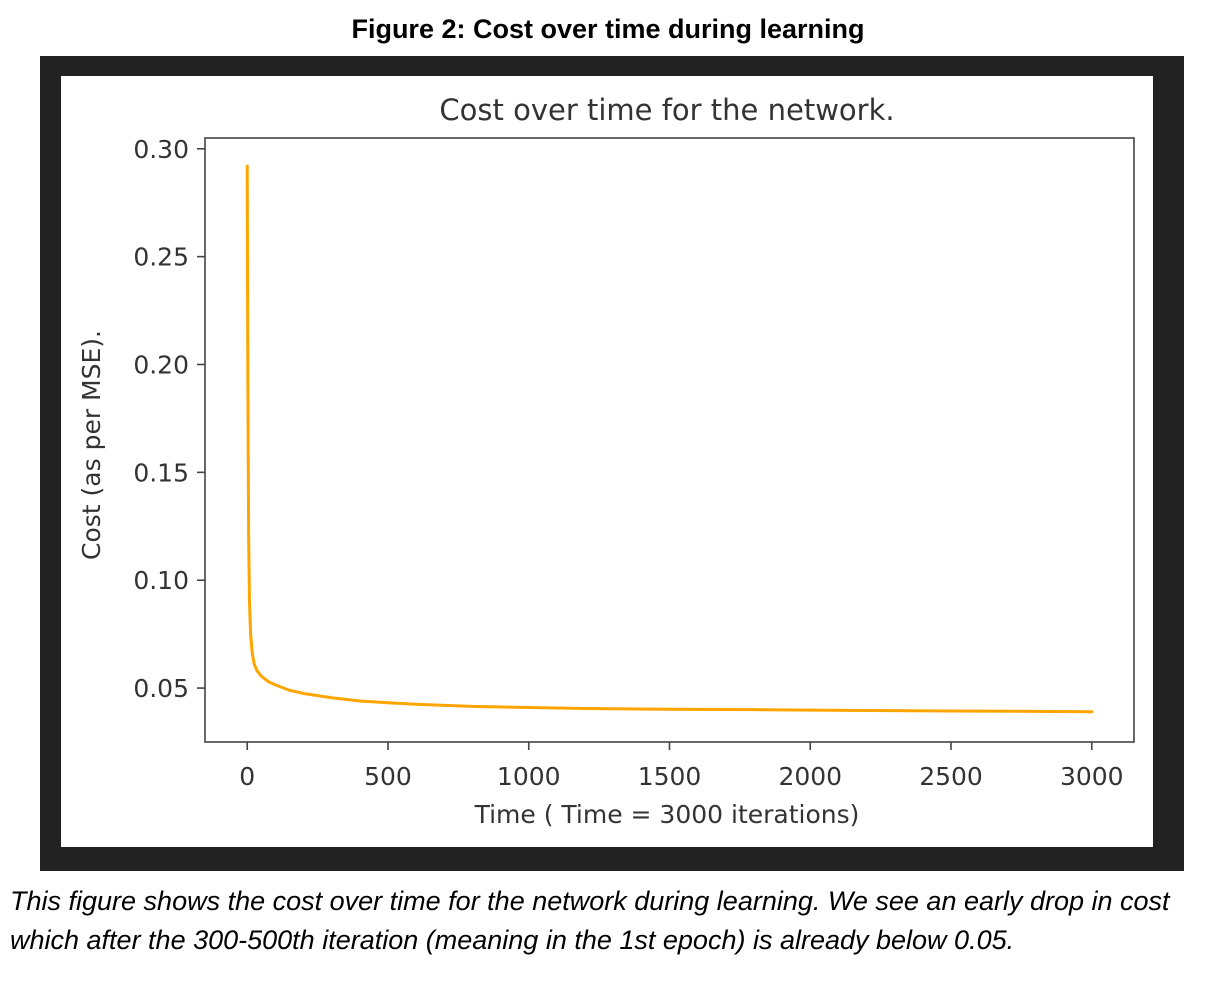  Describe the element at coordinates (161, 149) in the screenshot. I see `y-tick-label: 0.30` at that location.